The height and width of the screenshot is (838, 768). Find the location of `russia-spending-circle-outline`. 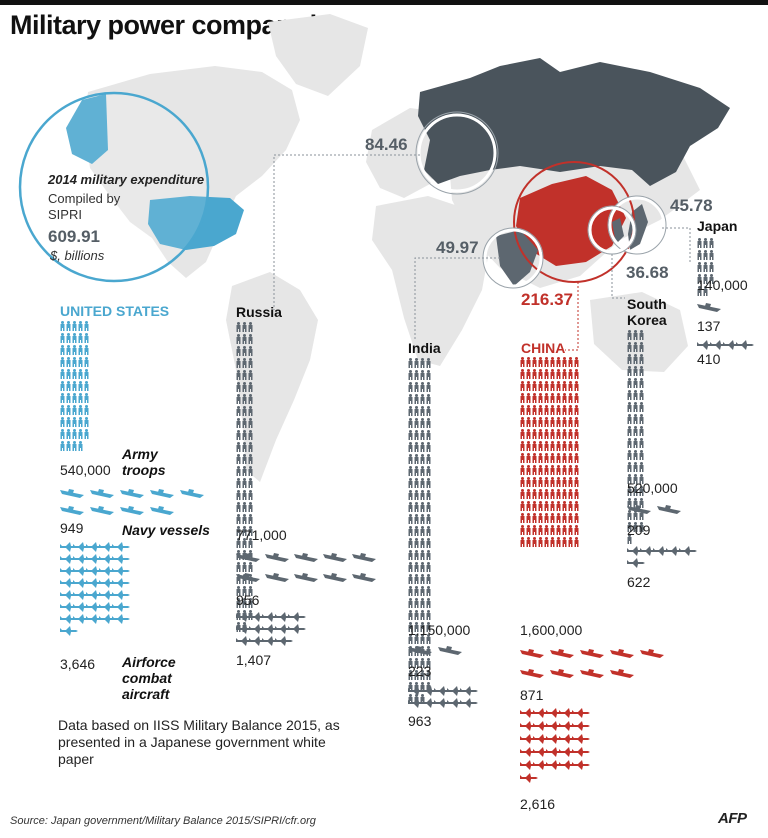

russia-spending-circle-outline is located at coordinates (457, 153).